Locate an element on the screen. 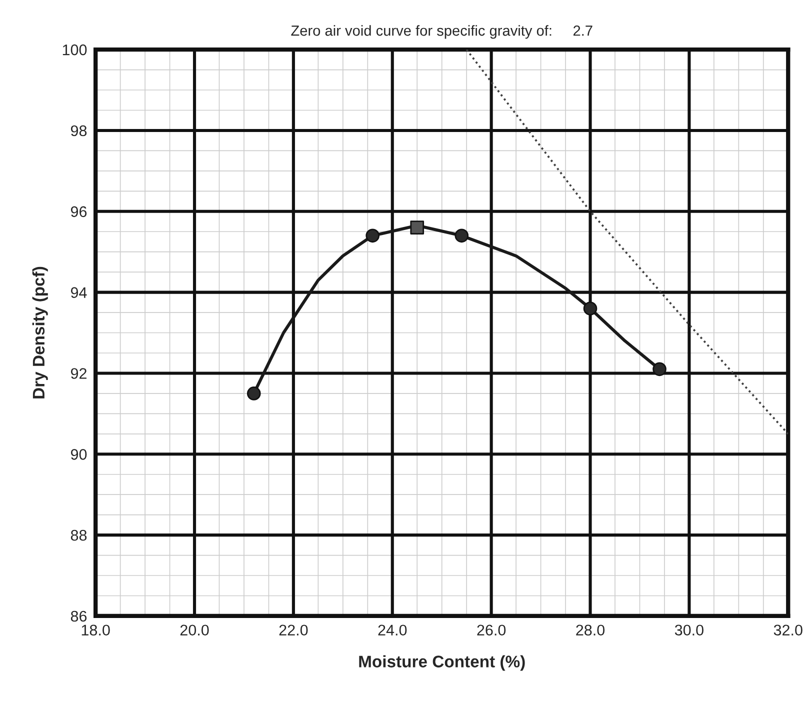 The image size is (810, 708). y-tick-label: 98 is located at coordinates (78, 130).